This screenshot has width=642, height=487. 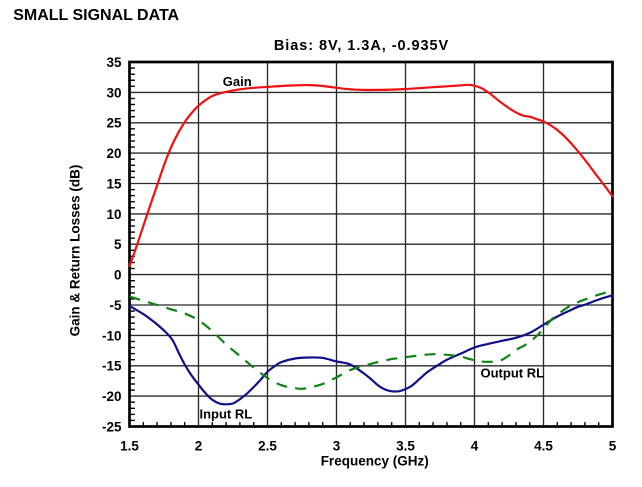 I want to click on svg-text: 2.5, so click(x=267, y=445).